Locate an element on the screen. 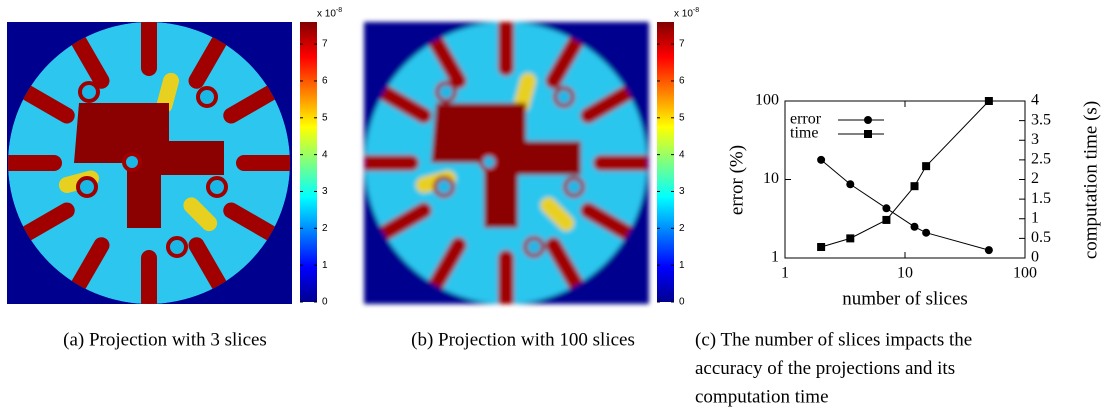 The width and height of the screenshot is (1107, 417). y2-tick-label: 1.5 is located at coordinates (1041, 198).